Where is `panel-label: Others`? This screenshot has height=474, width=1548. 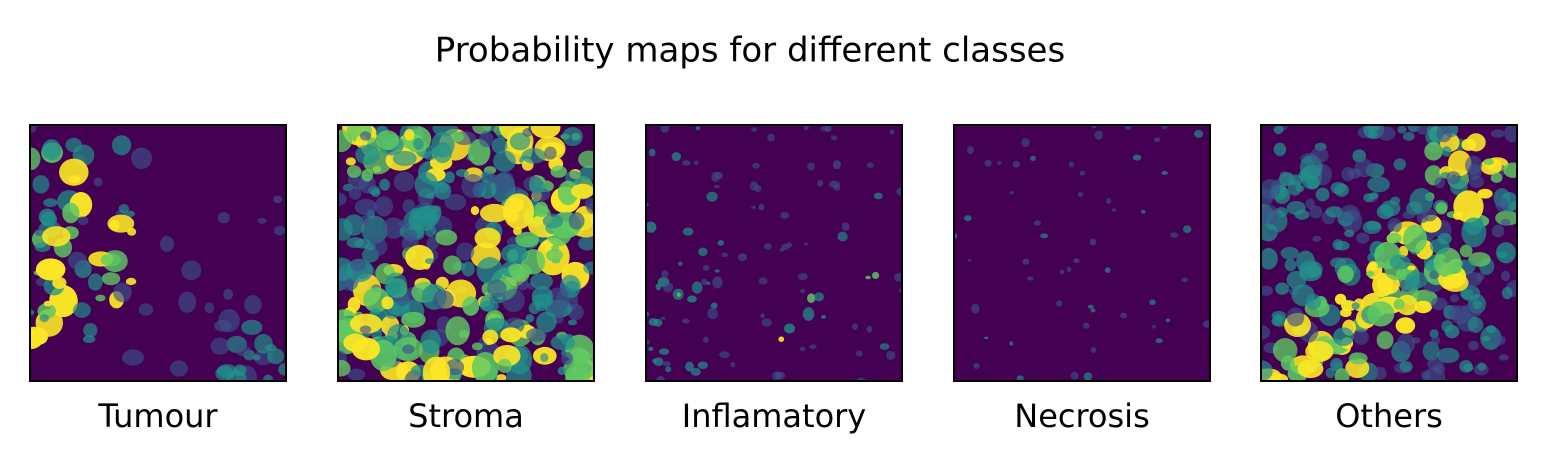 panel-label: Others is located at coordinates (1389, 416).